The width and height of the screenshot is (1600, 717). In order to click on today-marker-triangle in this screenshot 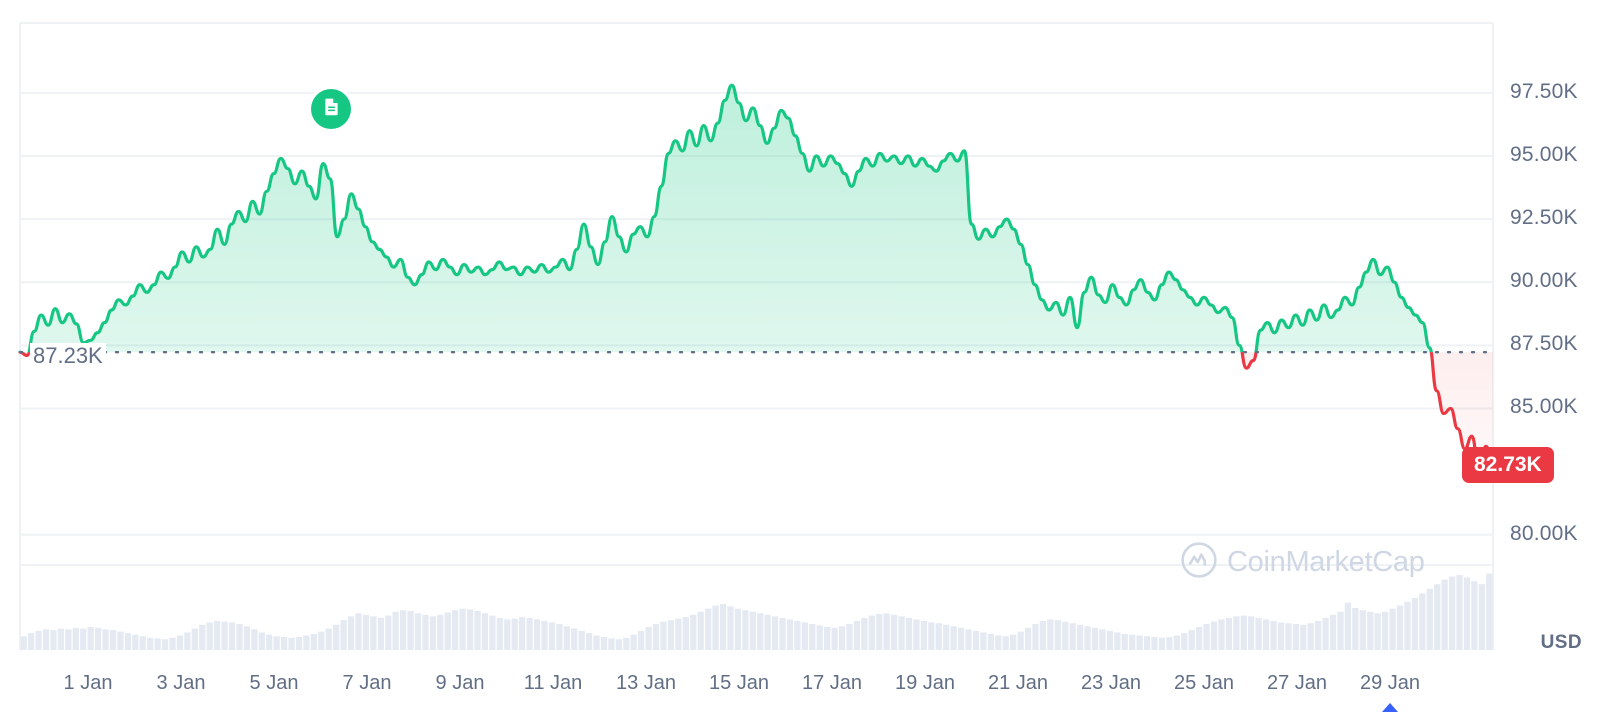, I will do `click(1390, 707)`.